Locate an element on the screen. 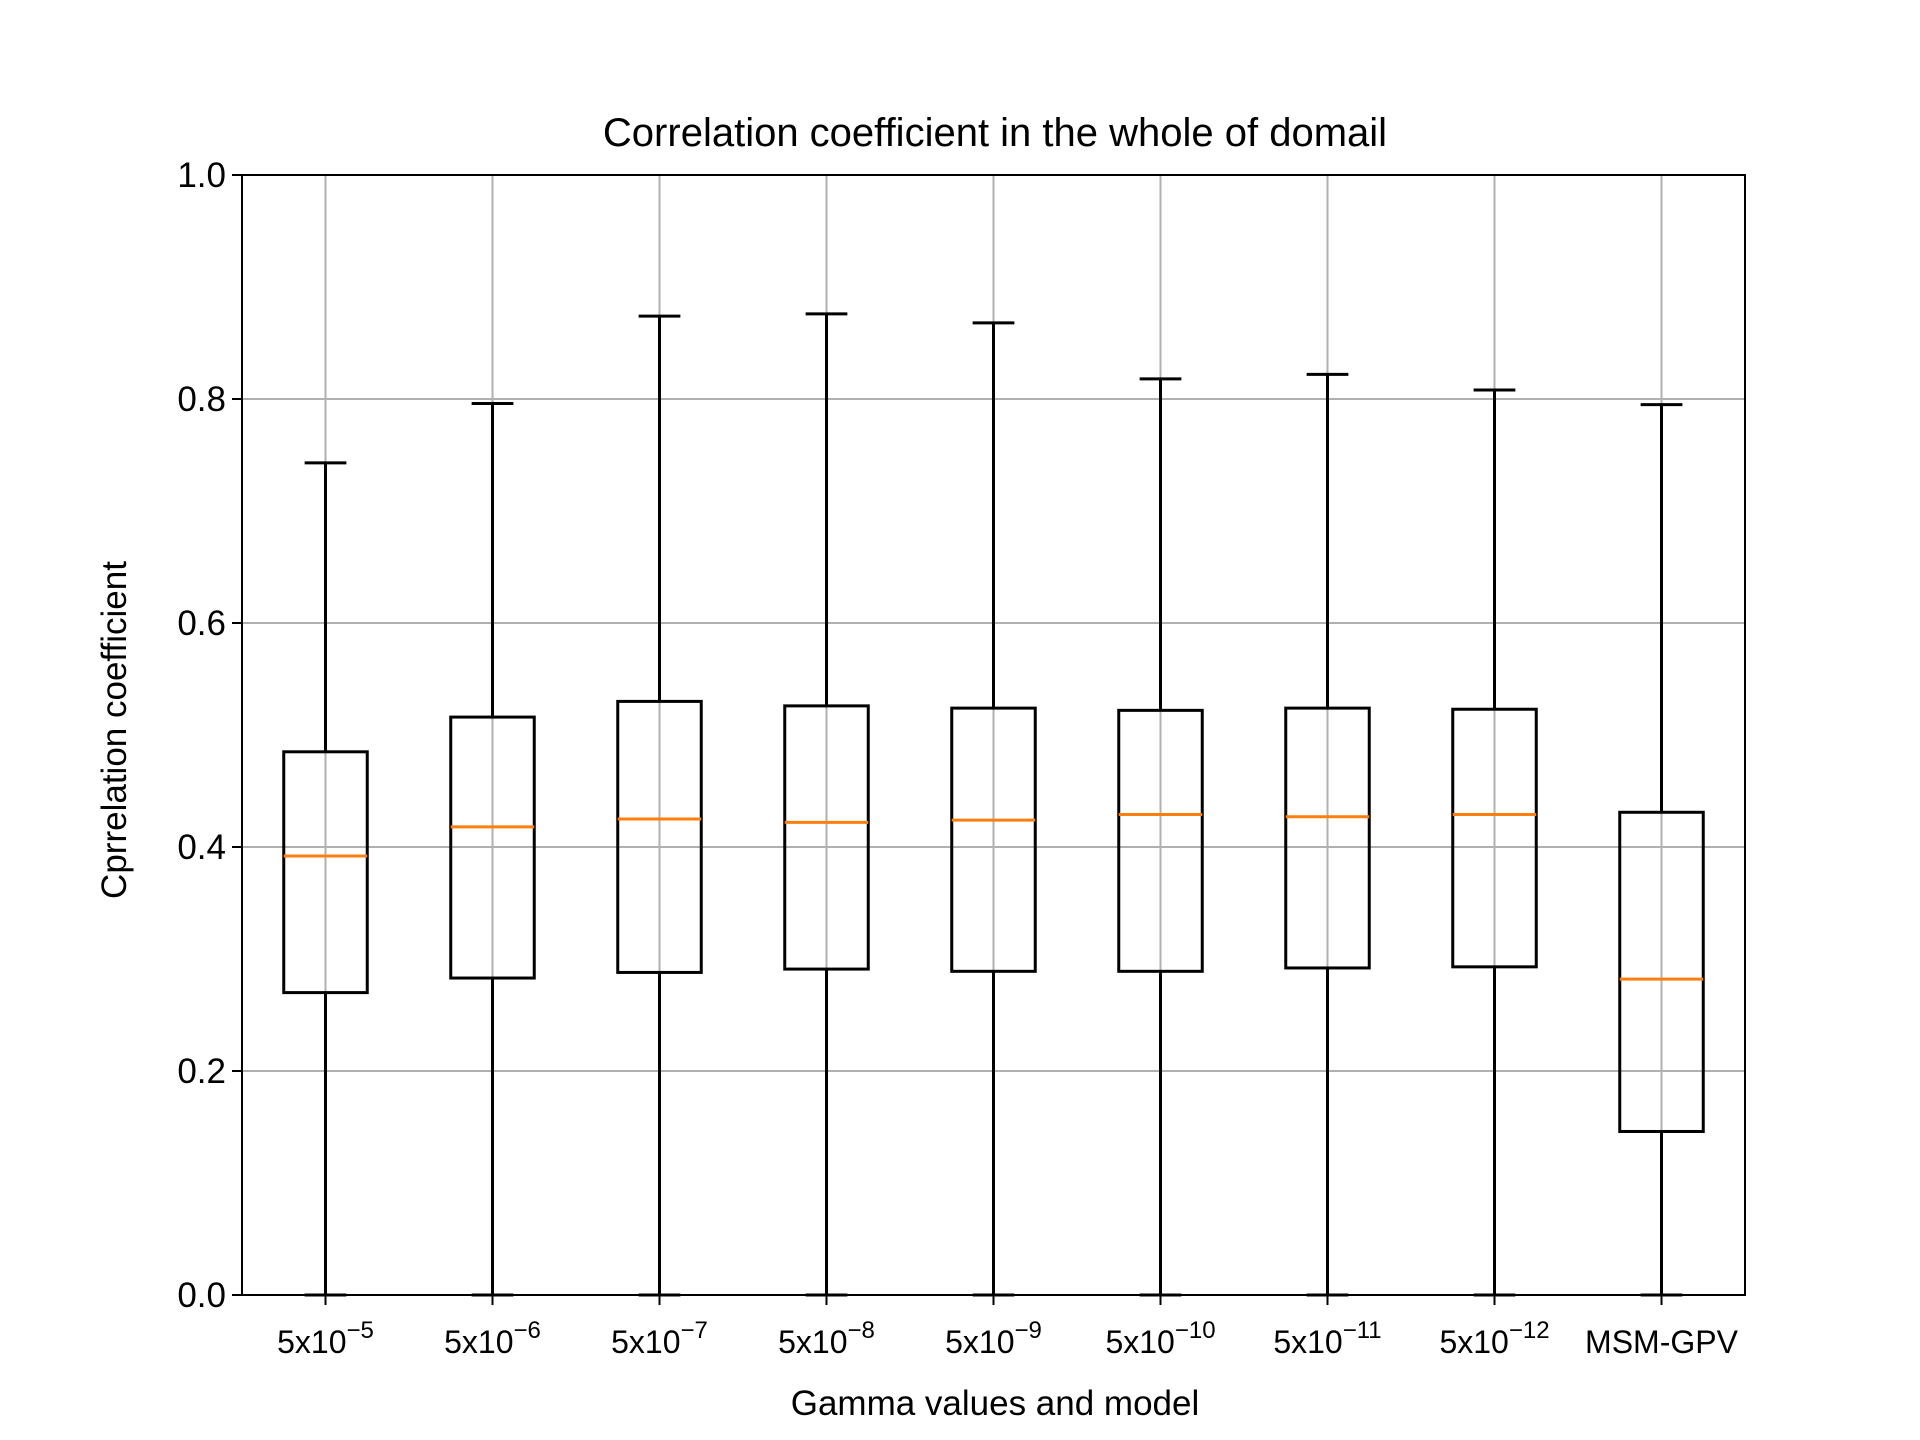 The height and width of the screenshot is (1440, 1920). x-axis-label: Gamma values and model is located at coordinates (995, 1403).